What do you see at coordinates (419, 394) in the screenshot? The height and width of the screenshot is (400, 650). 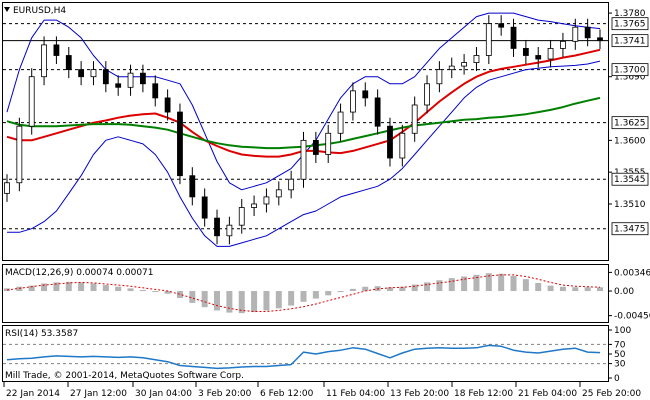 I see `x-tick-label: 13 Feb 20:00` at bounding box center [419, 394].